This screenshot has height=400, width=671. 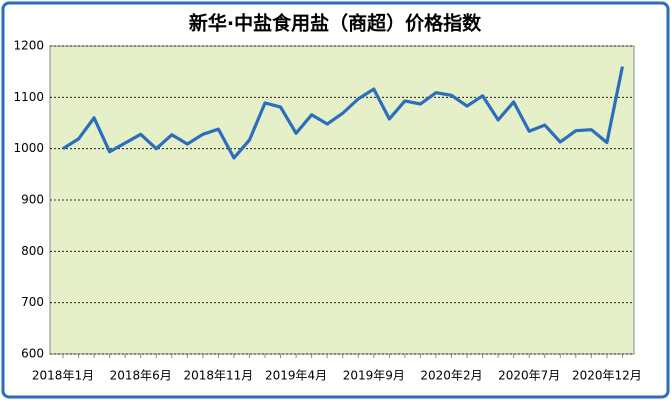 What do you see at coordinates (529, 376) in the screenshot?
I see `x-tick-label: 2020年7月` at bounding box center [529, 376].